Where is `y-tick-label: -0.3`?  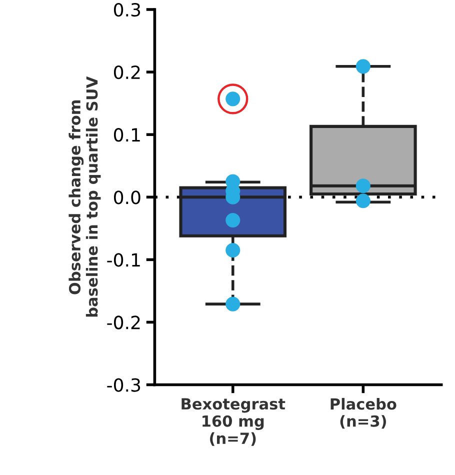 y-tick-label: -0.3 is located at coordinates (123, 385).